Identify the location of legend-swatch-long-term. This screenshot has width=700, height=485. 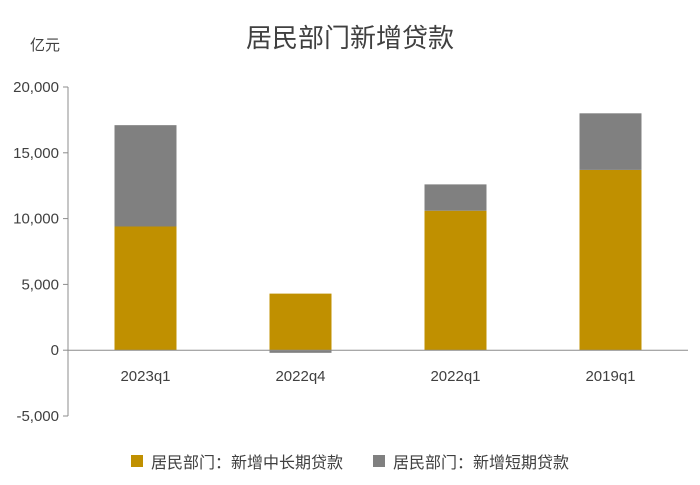
(136, 461).